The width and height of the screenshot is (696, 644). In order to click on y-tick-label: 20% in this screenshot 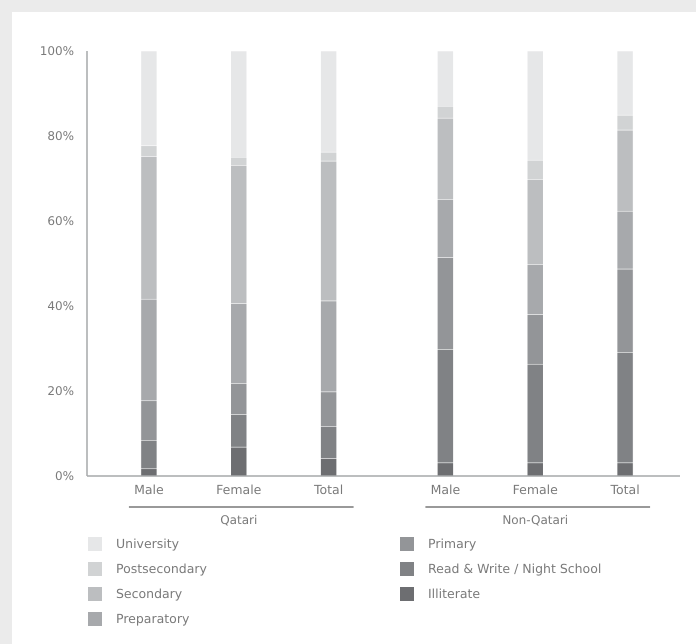, I will do `click(60, 391)`.